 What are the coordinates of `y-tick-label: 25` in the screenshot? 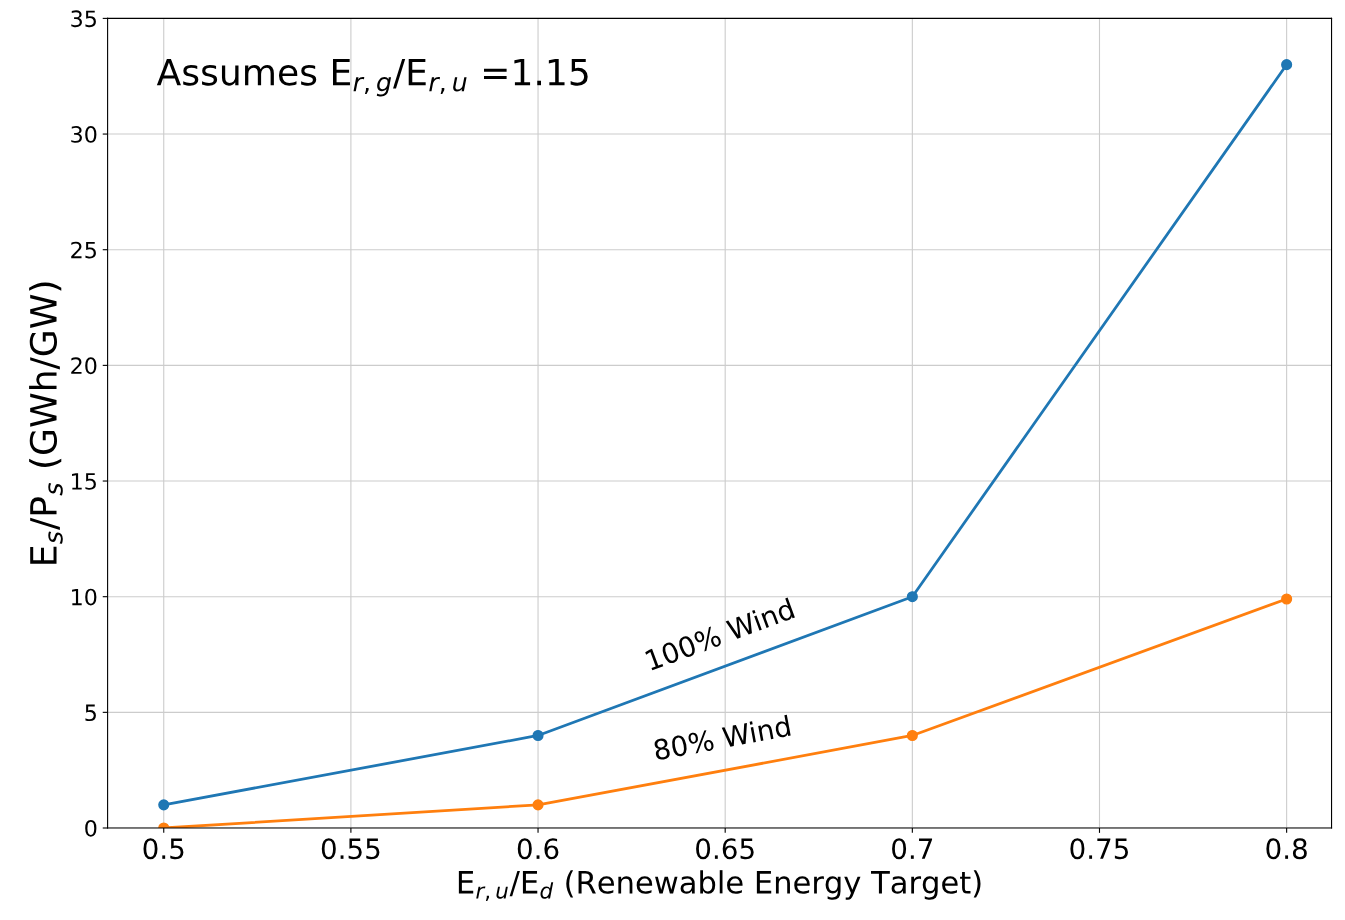 It's located at (83, 250).